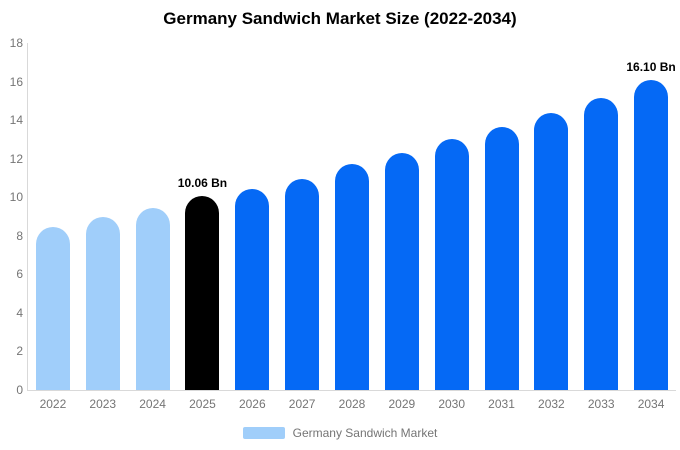  Describe the element at coordinates (16, 120) in the screenshot. I see `y-tick-label-14: 14` at that location.